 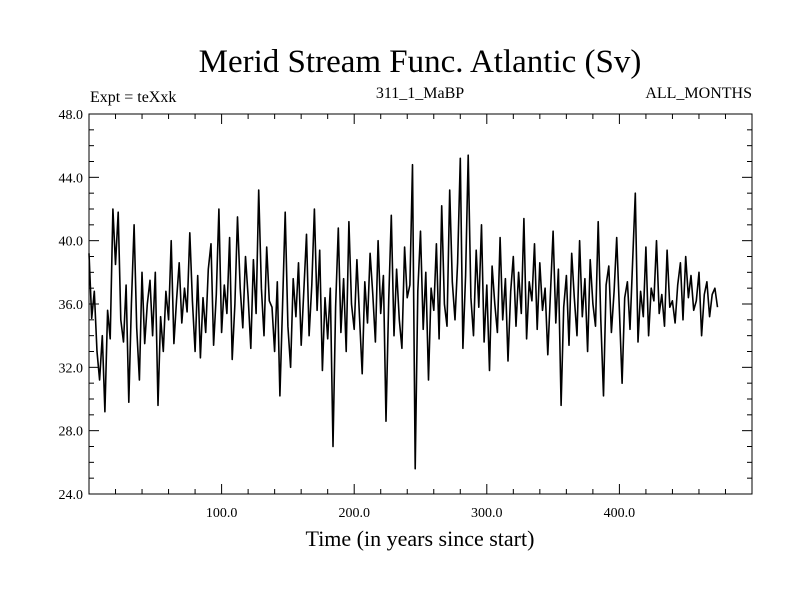 I want to click on x-axis-label: Time (in years since start), so click(x=420, y=538).